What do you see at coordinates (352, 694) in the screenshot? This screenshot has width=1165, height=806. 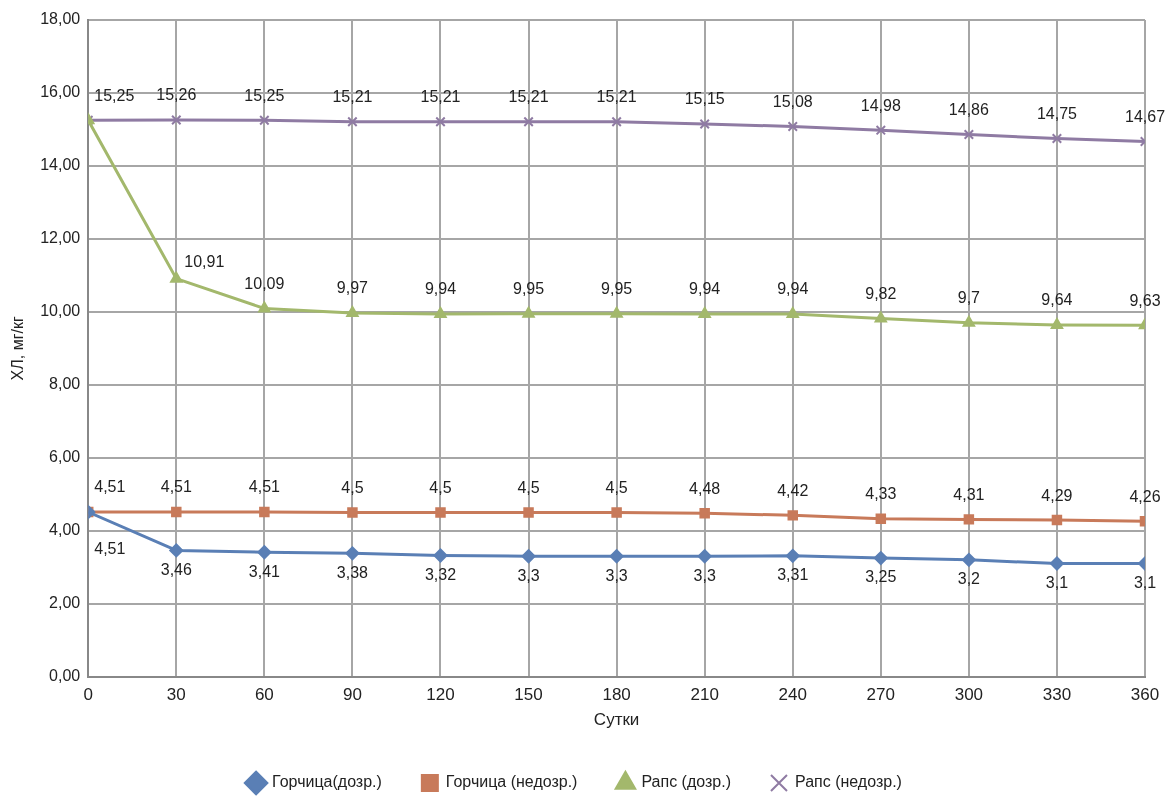 I see `x-tick-label: 90` at bounding box center [352, 694].